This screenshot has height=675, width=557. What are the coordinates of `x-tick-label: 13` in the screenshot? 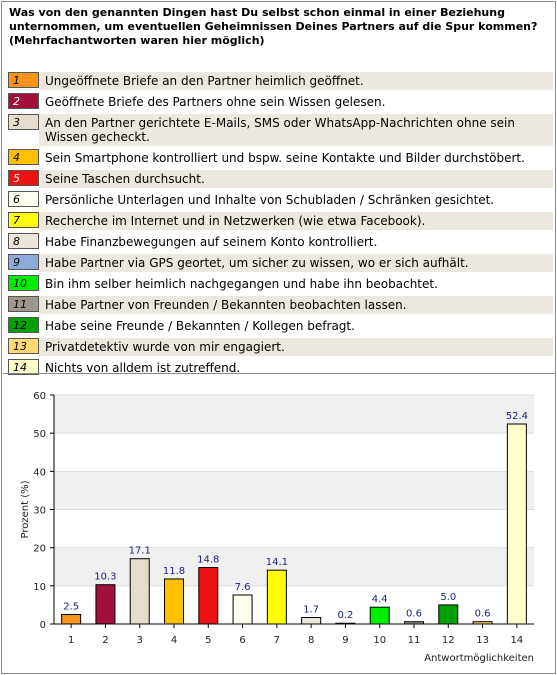 It's located at (482, 640).